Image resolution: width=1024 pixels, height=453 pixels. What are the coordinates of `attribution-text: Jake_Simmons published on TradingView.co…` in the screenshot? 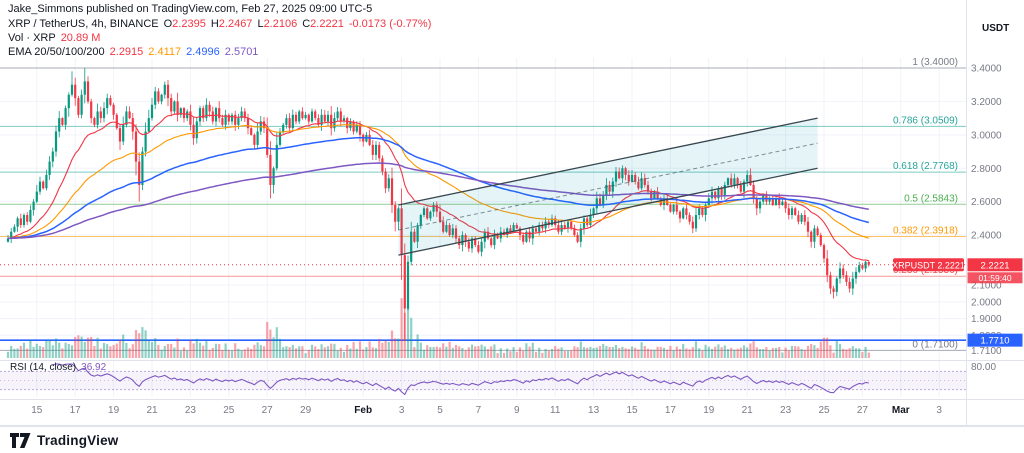 It's located at (190, 9).